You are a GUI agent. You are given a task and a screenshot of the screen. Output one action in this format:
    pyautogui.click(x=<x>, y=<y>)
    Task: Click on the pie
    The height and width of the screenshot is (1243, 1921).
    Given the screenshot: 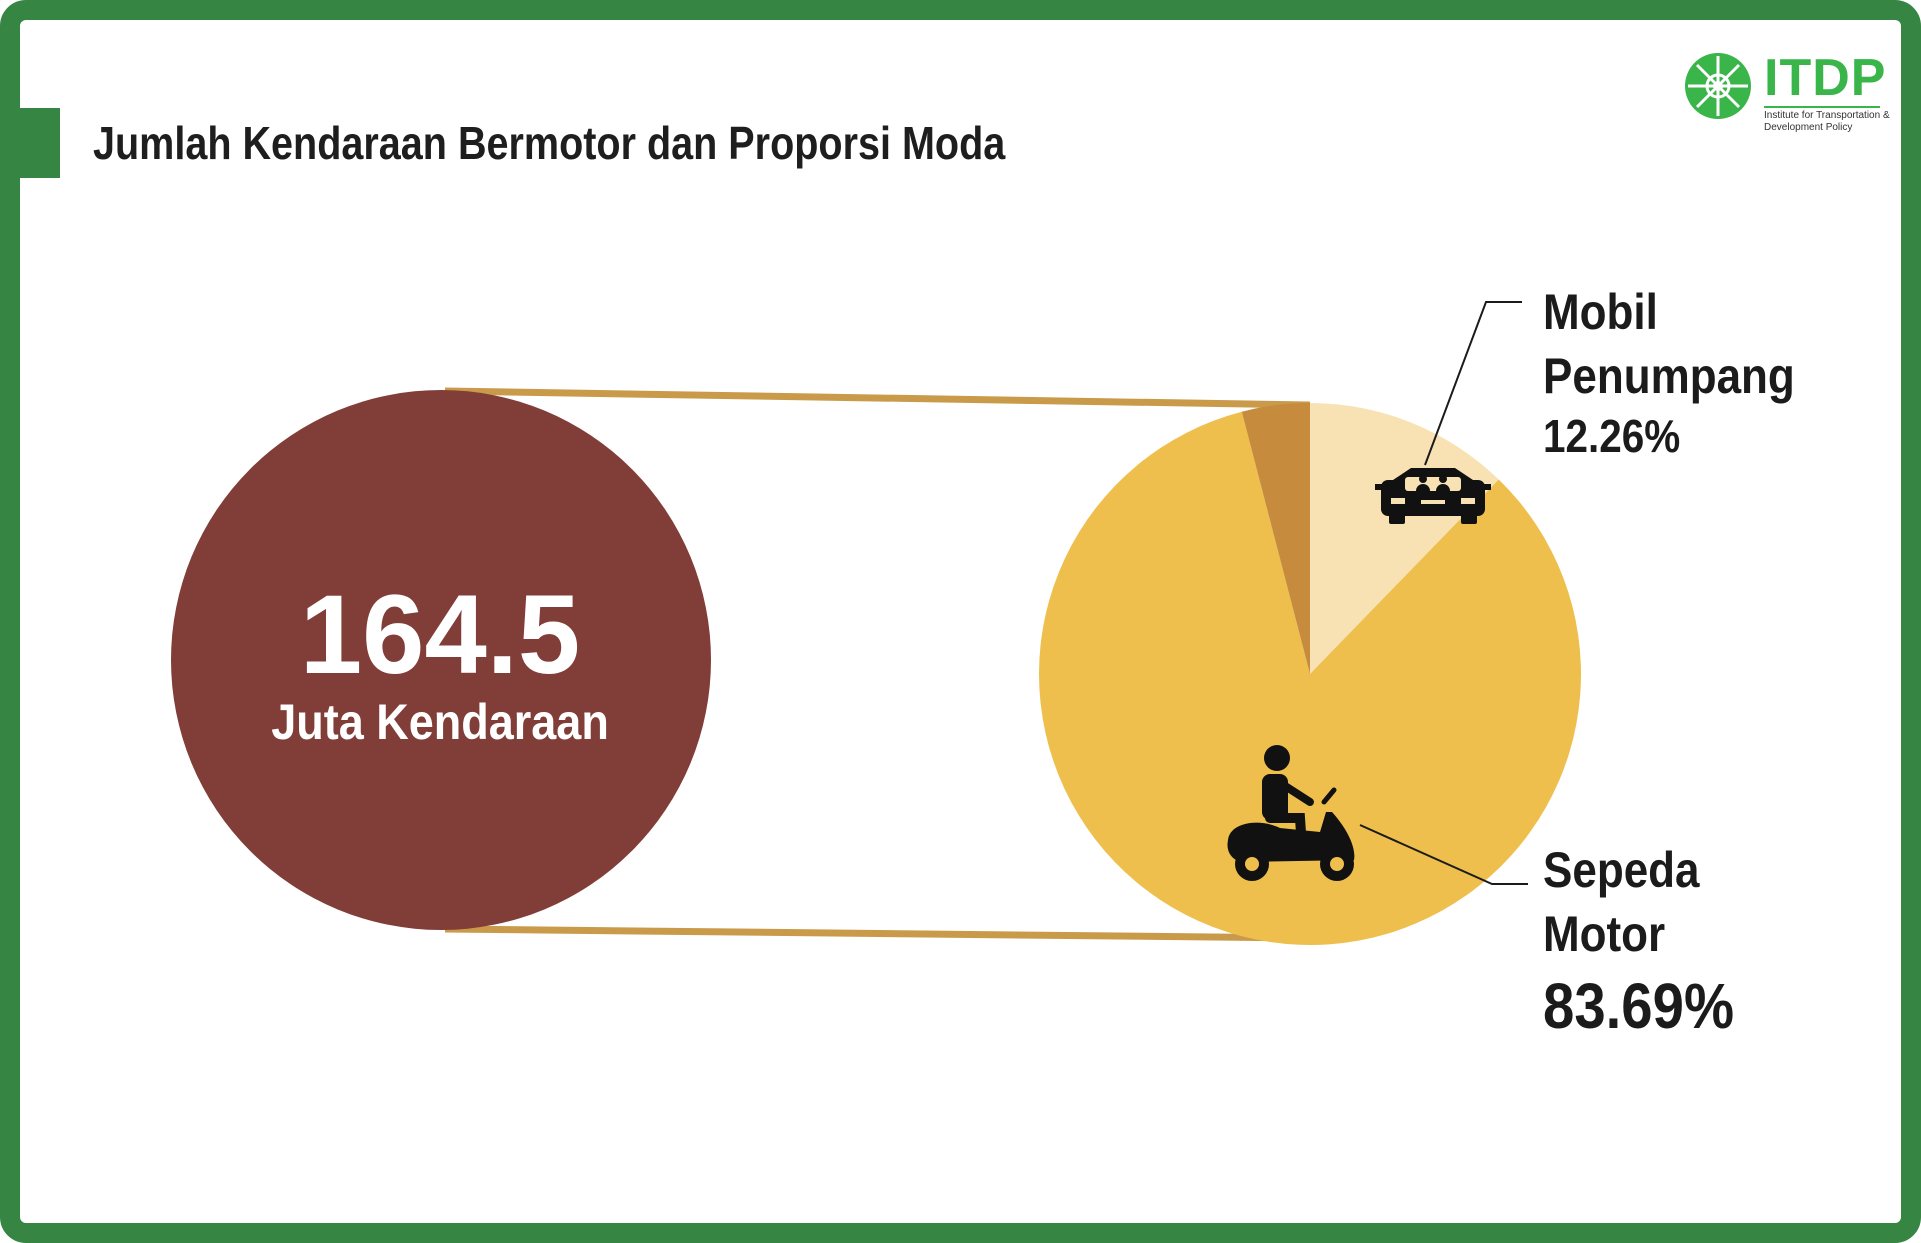 What is the action you would take?
    pyautogui.click(x=1310, y=674)
    